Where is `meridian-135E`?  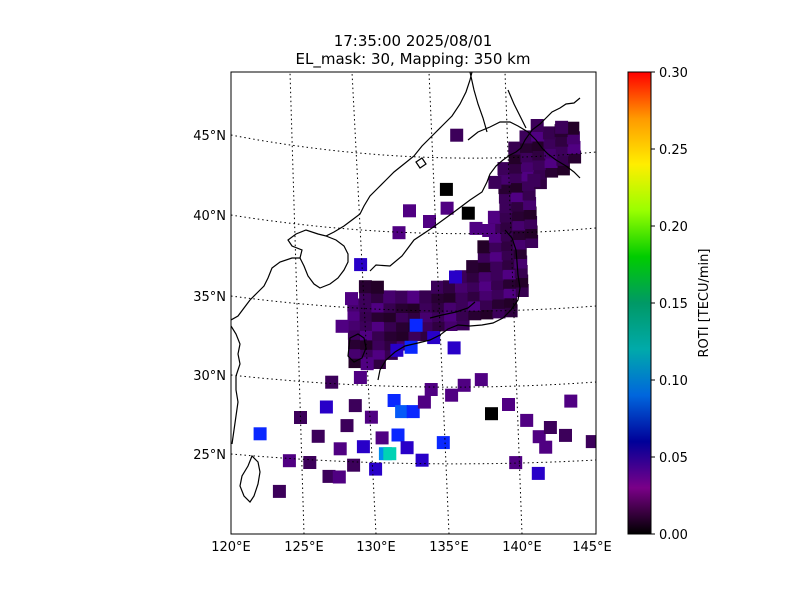 meridian-135E is located at coordinates (439, 303).